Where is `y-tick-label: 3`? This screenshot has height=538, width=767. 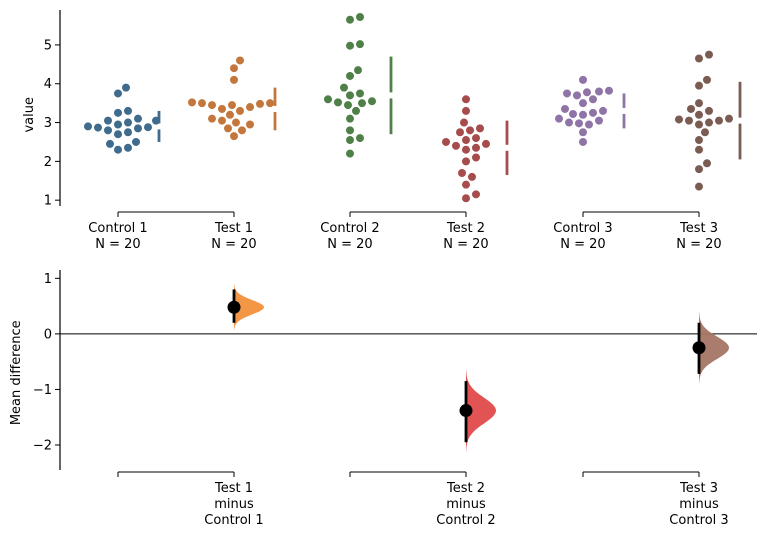
y-tick-label: 3 is located at coordinates (48, 123).